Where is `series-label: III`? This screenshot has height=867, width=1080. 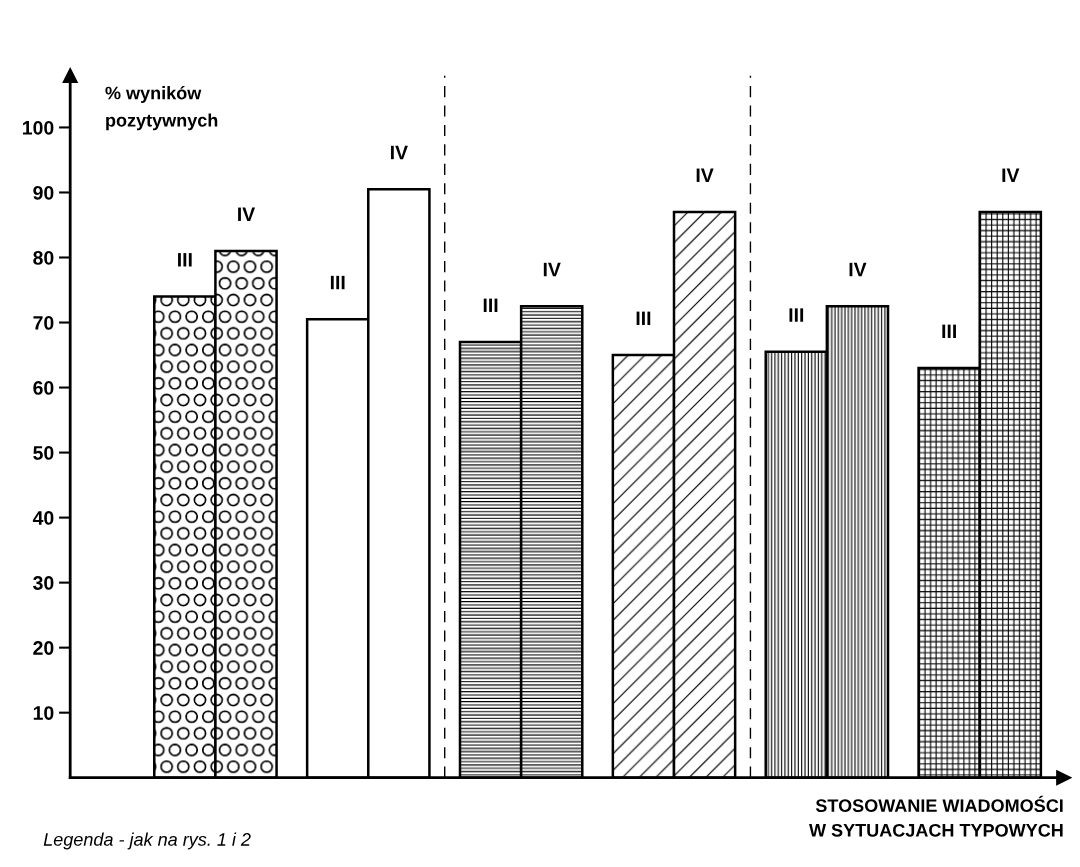 series-label: III is located at coordinates (185, 260).